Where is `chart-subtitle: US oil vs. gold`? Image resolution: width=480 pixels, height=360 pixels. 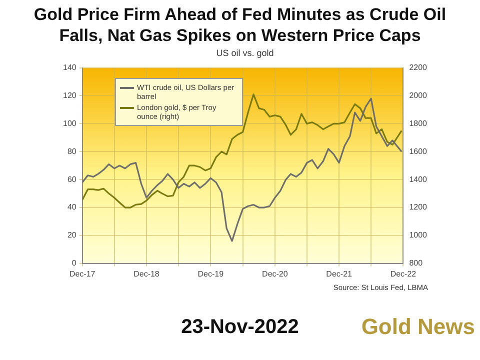
chart-subtitle: US oil vs. gold is located at coordinates (245, 53).